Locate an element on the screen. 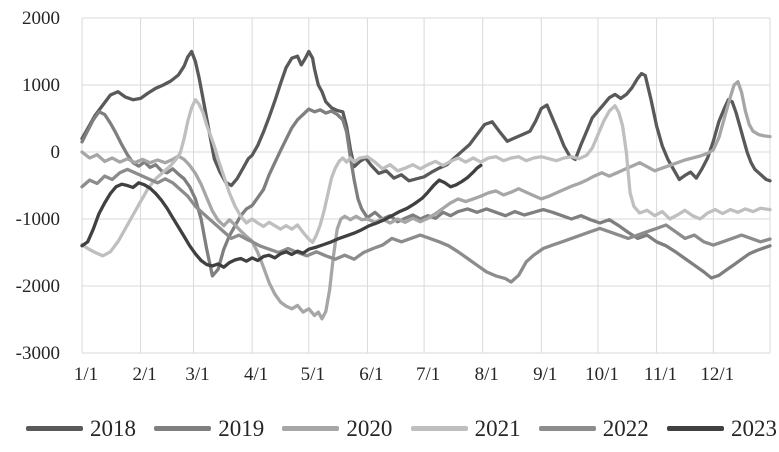  x-axis-tick-label: 7/1 is located at coordinates (428, 374).